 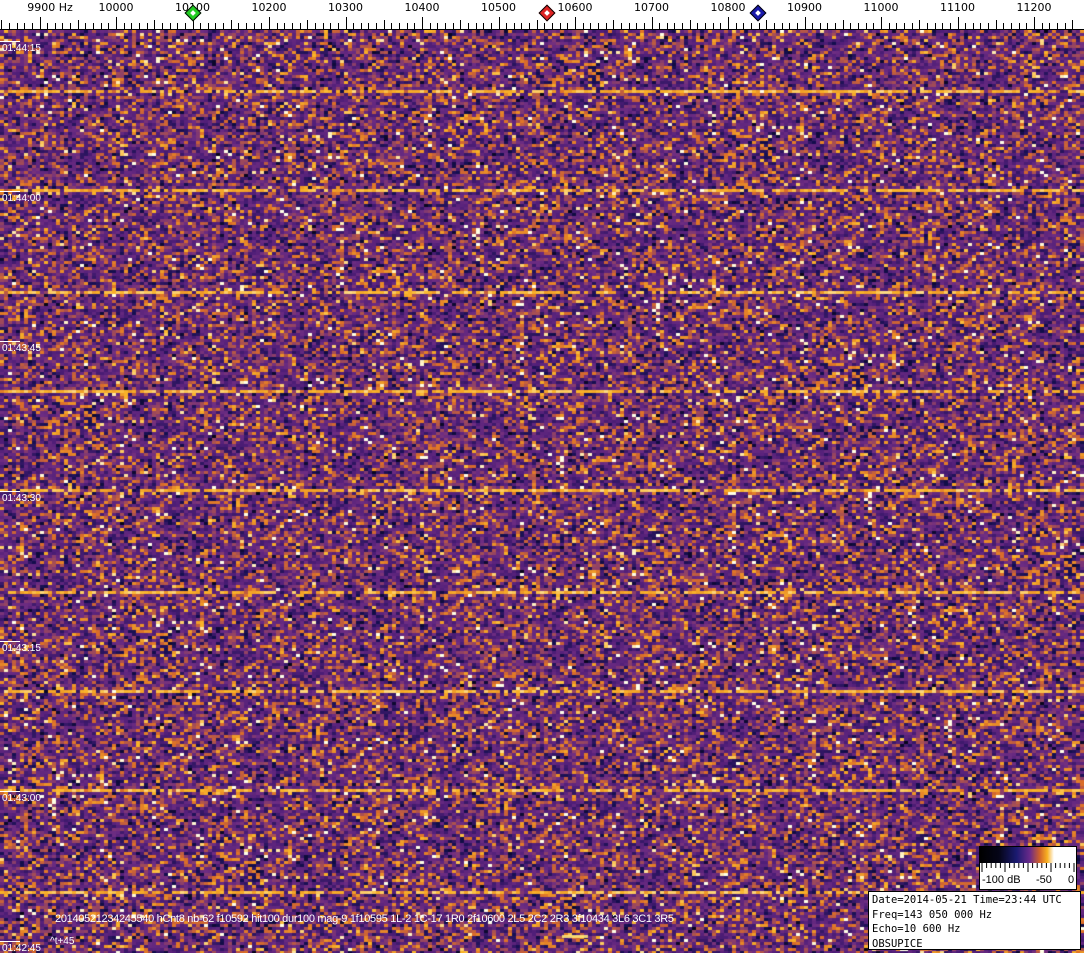 I want to click on frequency-tick-label: 11000, so click(x=881, y=7).